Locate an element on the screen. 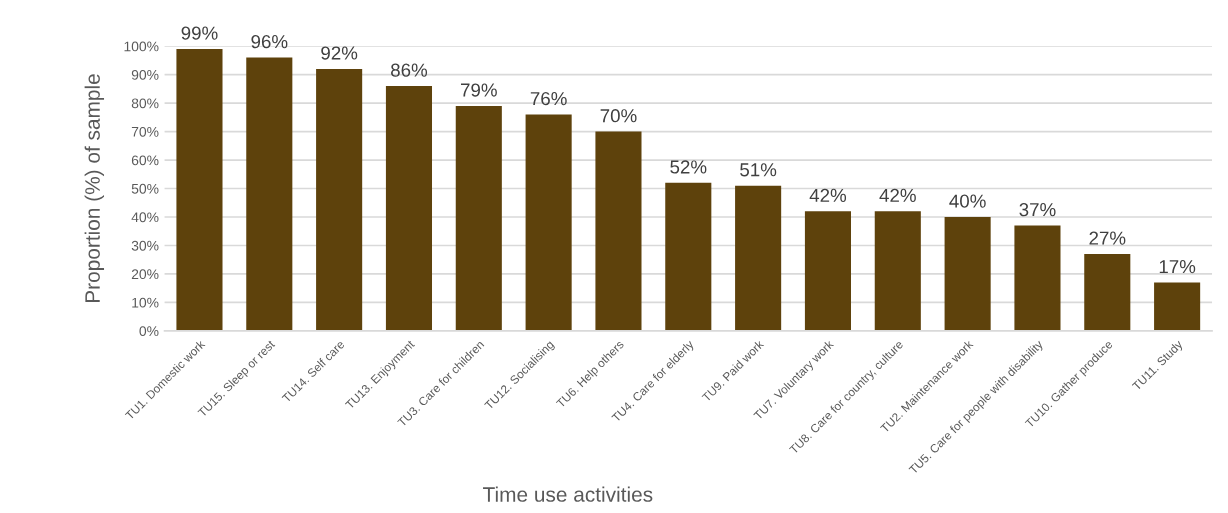  y-tick-label: 30% is located at coordinates (145, 245).